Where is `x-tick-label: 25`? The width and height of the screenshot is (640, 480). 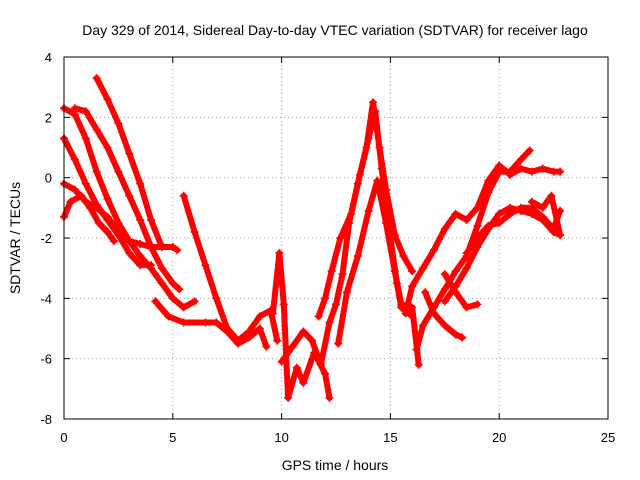 x-tick-label: 25 is located at coordinates (608, 437).